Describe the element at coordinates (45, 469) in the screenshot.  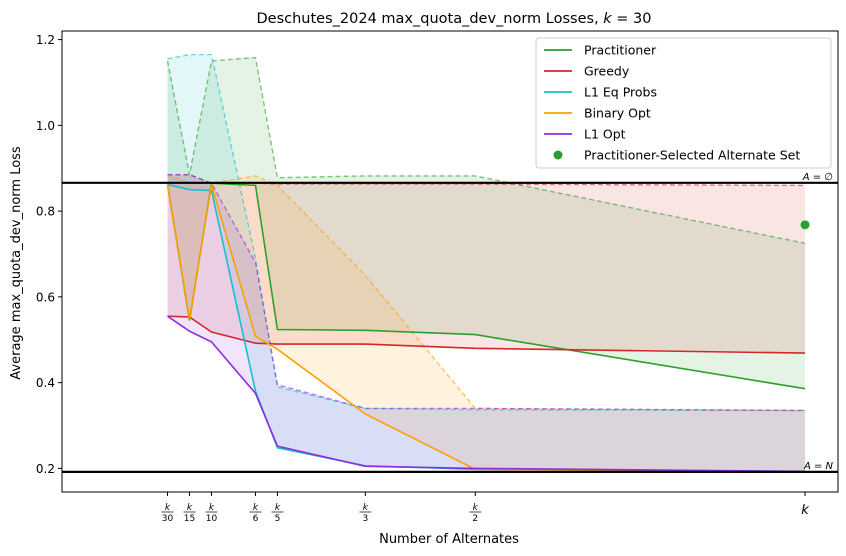
I see `y-tick-label: 0.2` at that location.